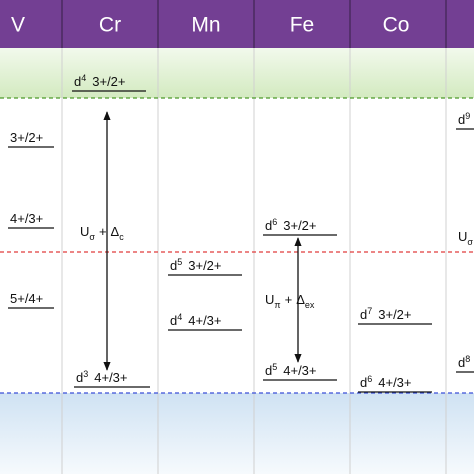  What do you see at coordinates (205, 25) in the screenshot?
I see `column-header: Mn` at bounding box center [205, 25].